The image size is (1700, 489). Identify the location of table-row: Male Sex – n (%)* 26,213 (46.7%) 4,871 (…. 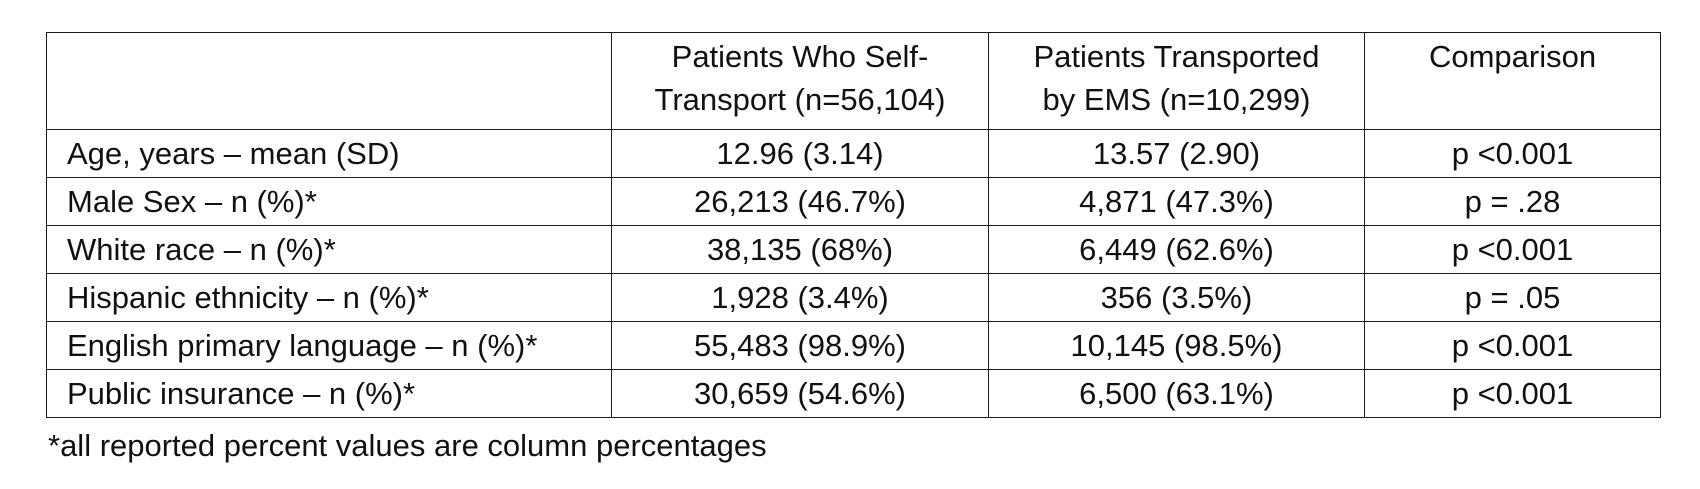
(853, 201).